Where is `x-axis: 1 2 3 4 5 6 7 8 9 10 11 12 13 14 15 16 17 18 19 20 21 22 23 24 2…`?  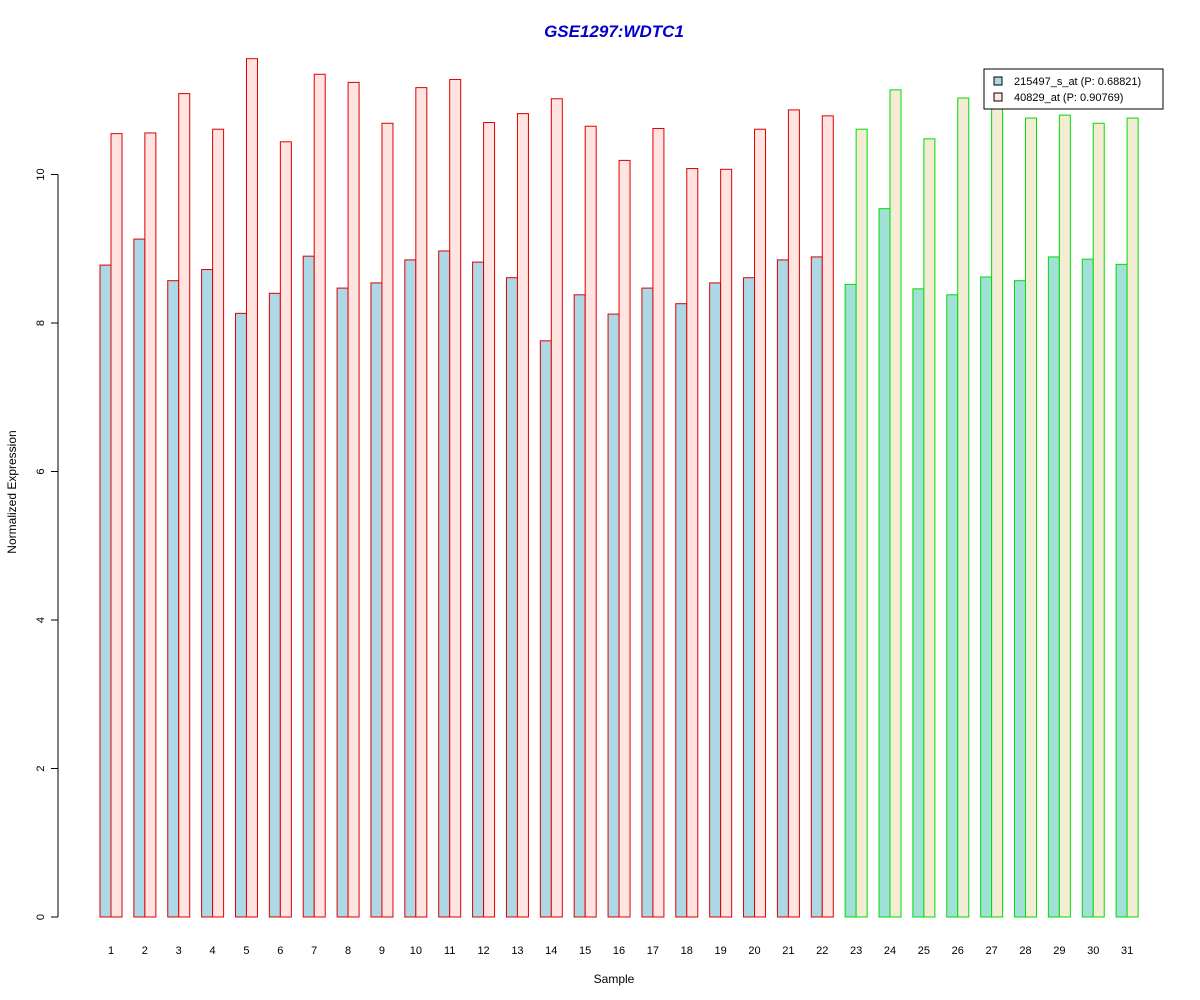
x-axis: 1 2 3 4 5 6 7 8 9 10 11 12 13 14 15 16 17 18 19 20 21 22 23 24 2… is located at coordinates (620, 951).